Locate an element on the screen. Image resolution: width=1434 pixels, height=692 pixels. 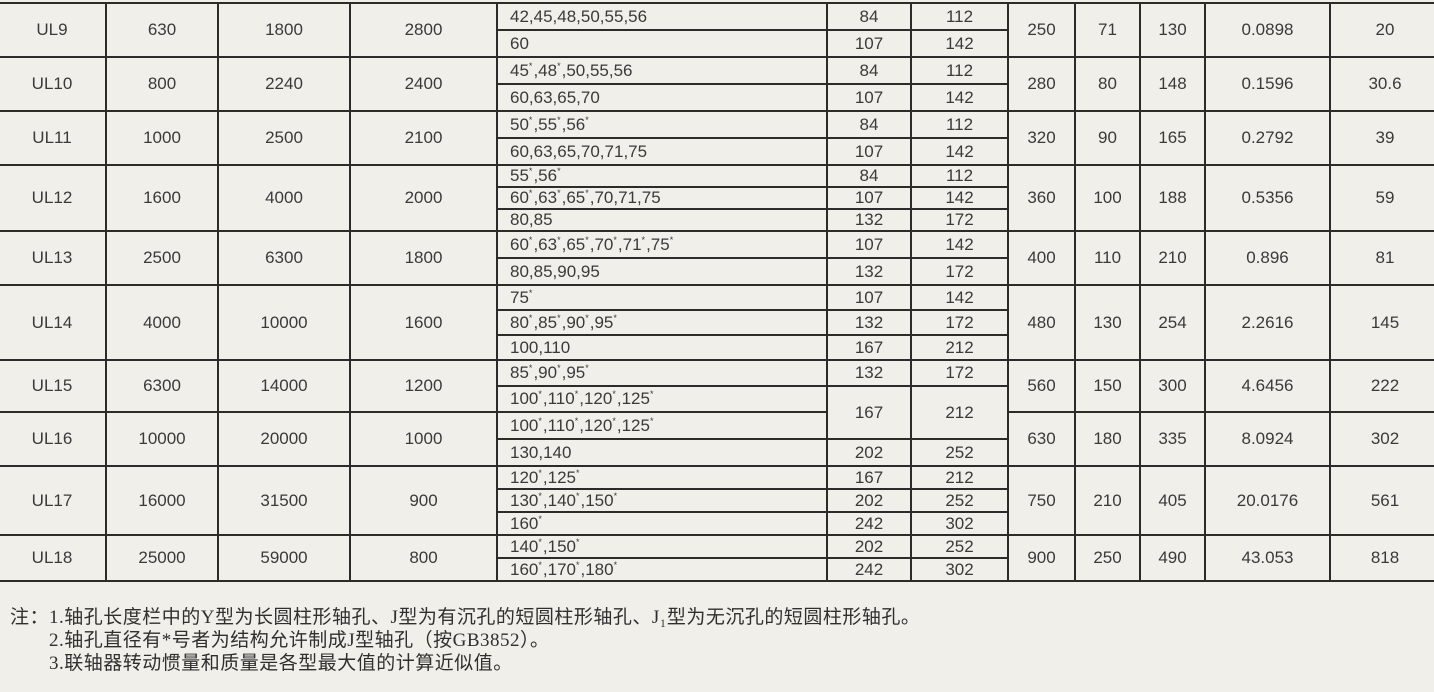
cell-r5: 302 is located at coordinates (1381, 439).